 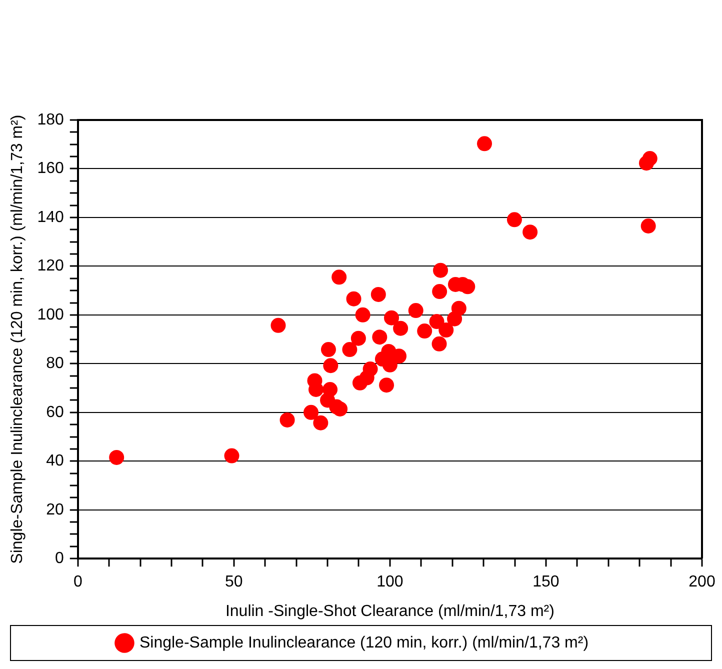 I want to click on x-axis-title: Inulin -Single-Shot Clearance (ml/min/1,73 m²), so click(x=389, y=611).